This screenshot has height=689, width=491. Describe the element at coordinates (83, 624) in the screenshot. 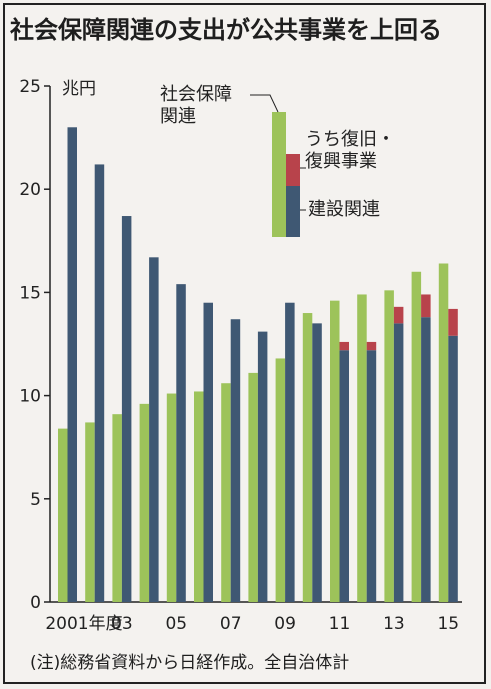

I see `x-tick-label: 2001年度` at that location.